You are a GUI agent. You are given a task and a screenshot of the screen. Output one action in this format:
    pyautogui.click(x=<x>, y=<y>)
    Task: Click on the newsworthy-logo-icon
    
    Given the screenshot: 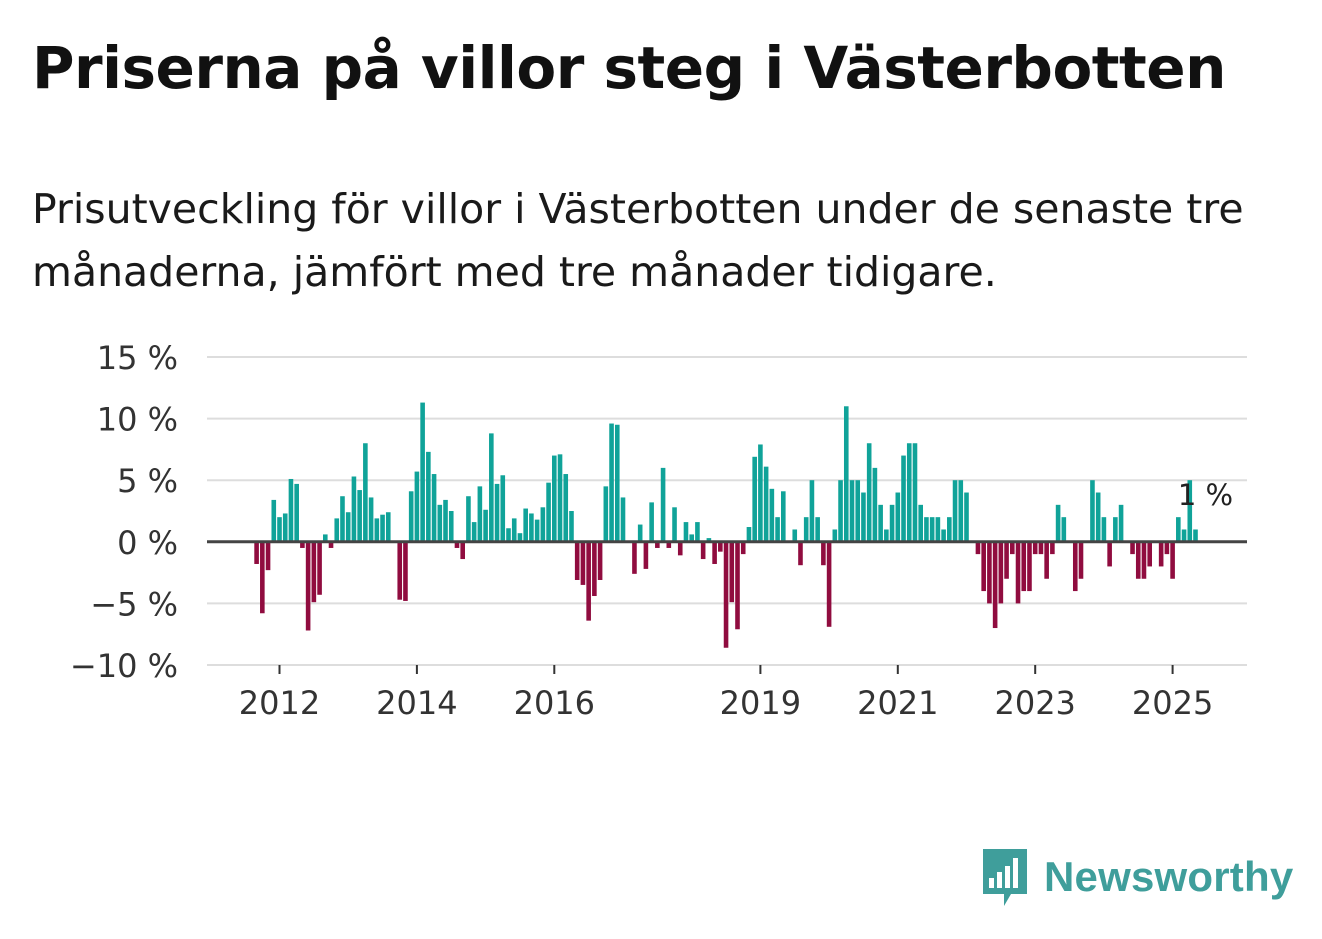 What is the action you would take?
    pyautogui.click(x=1005, y=877)
    